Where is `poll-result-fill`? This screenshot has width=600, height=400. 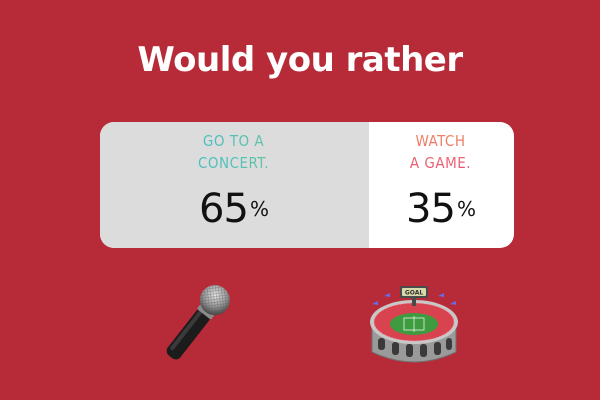
poll-result-fill is located at coordinates (235, 185).